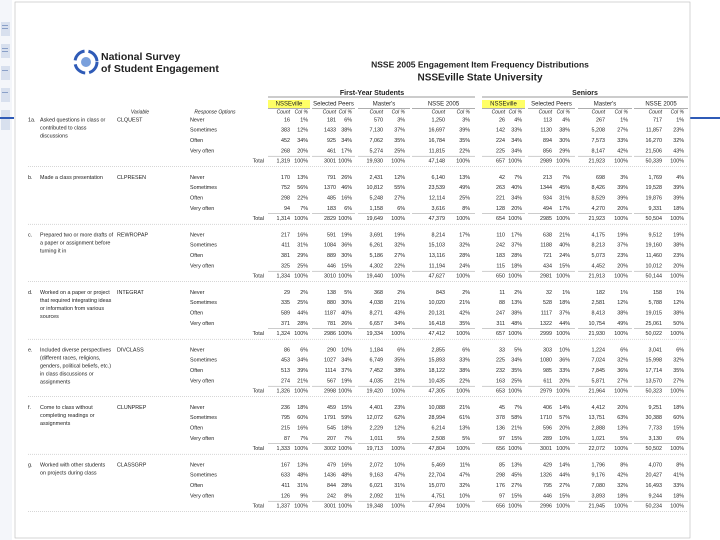 The image size is (720, 540). I want to click on cell-value: 25%, so click(464, 199).